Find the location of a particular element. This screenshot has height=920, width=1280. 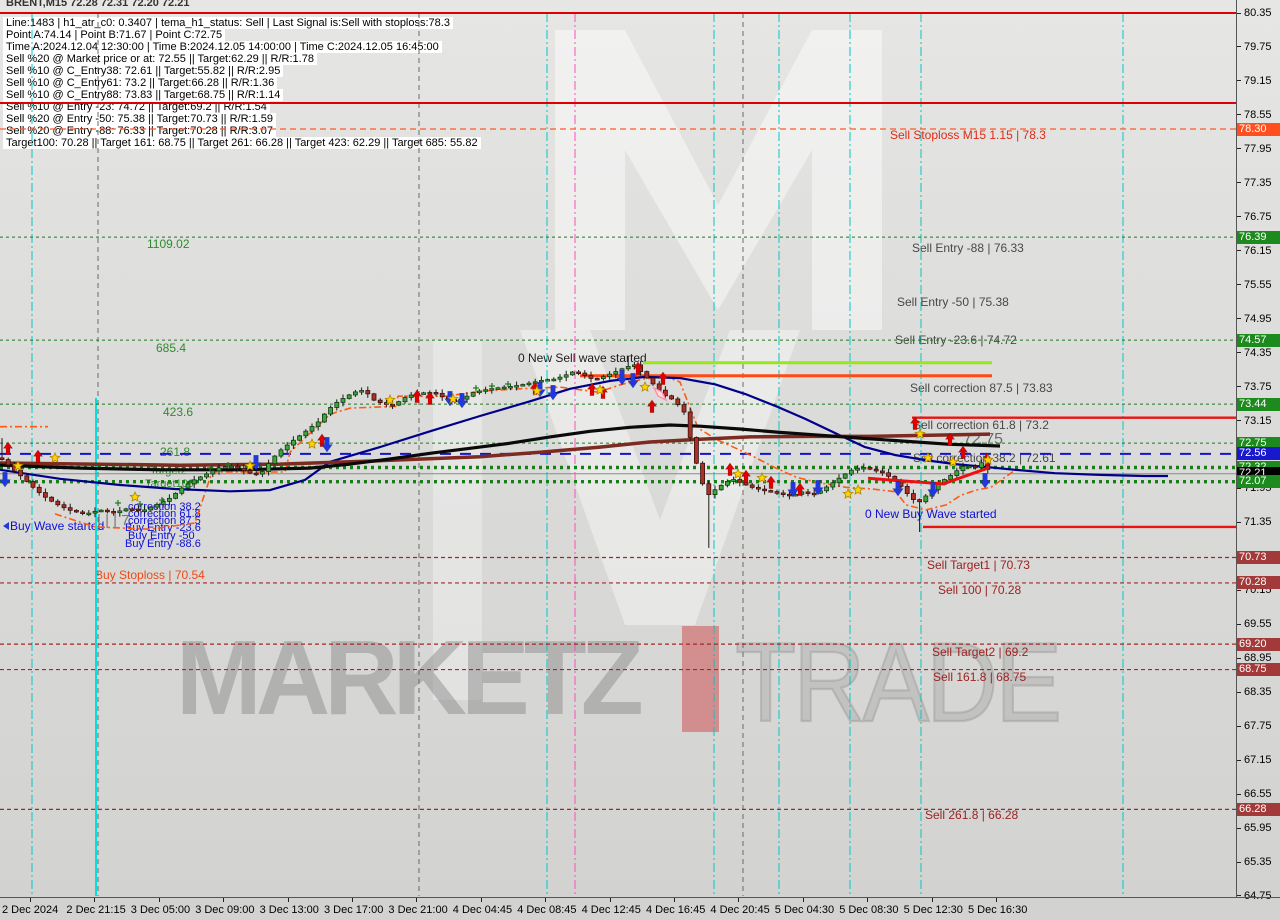

price-level-label: 68.75 is located at coordinates (1258, 670).